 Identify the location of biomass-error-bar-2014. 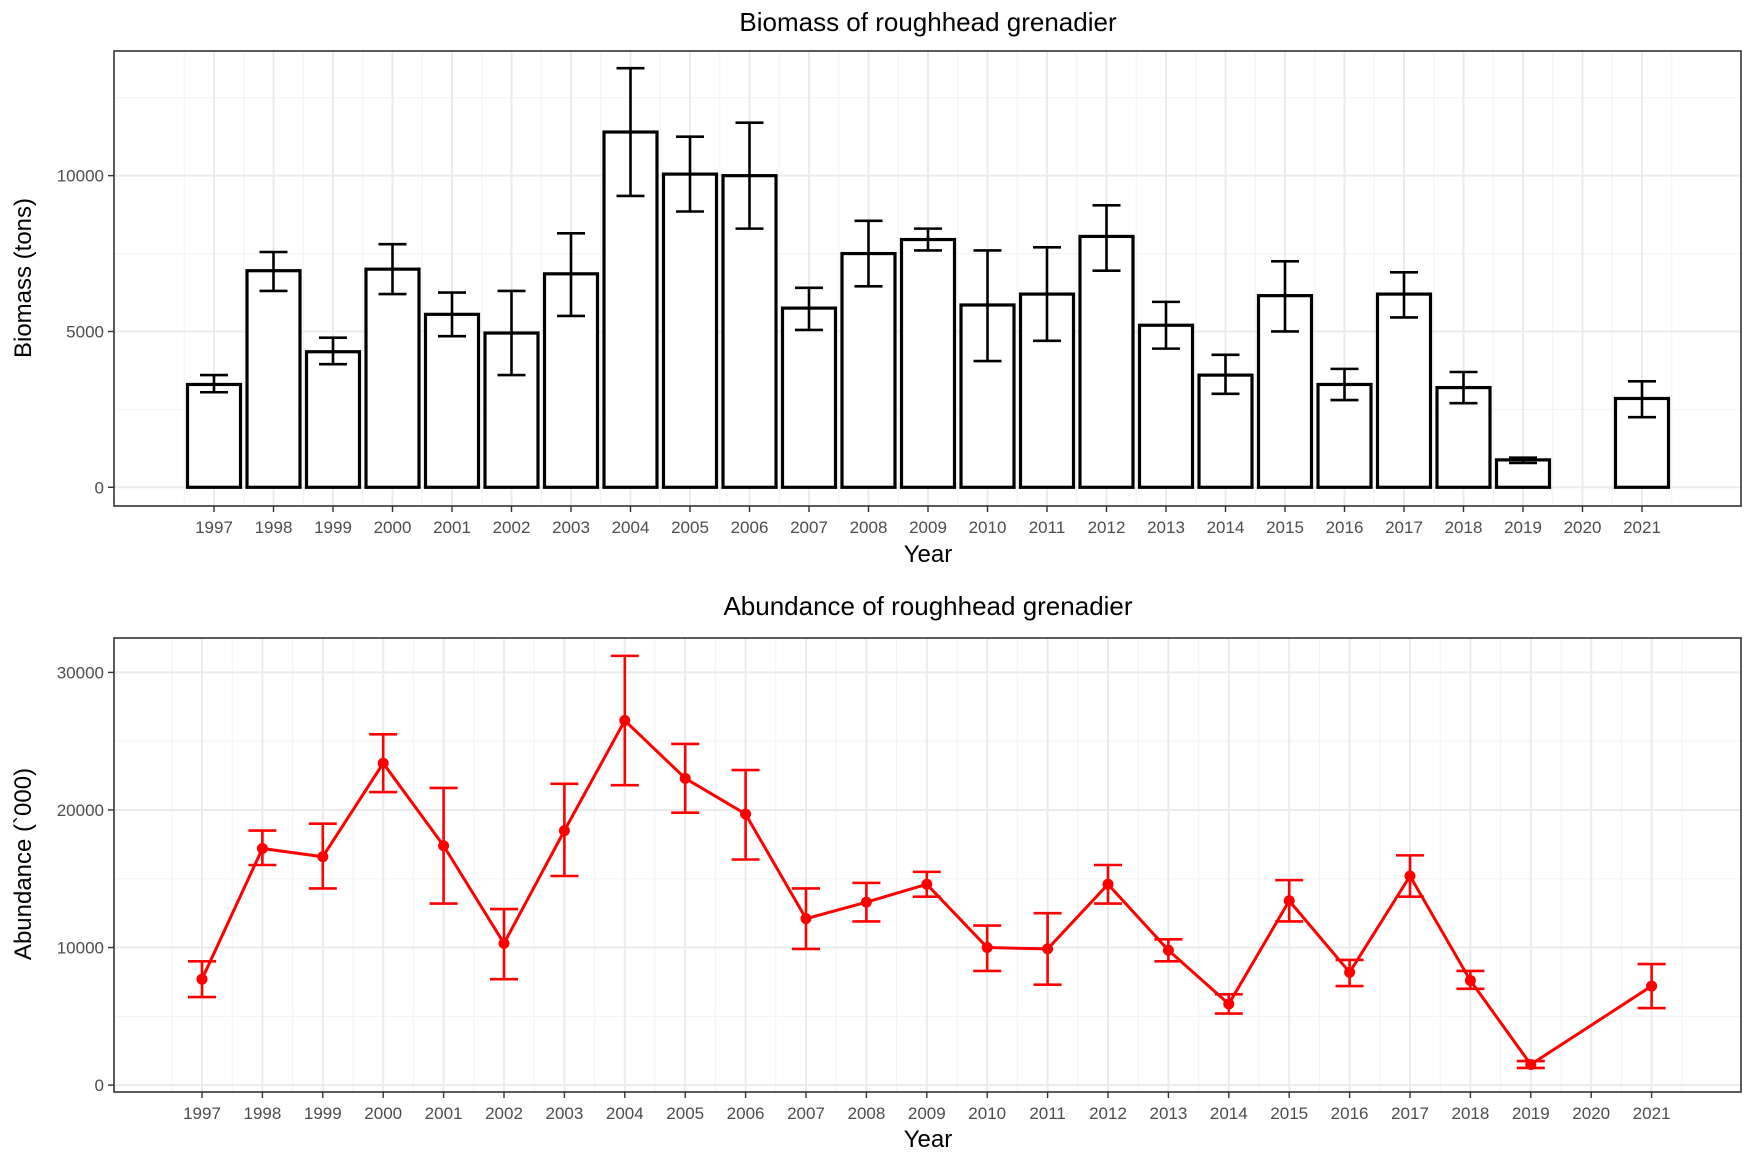
(1225, 374).